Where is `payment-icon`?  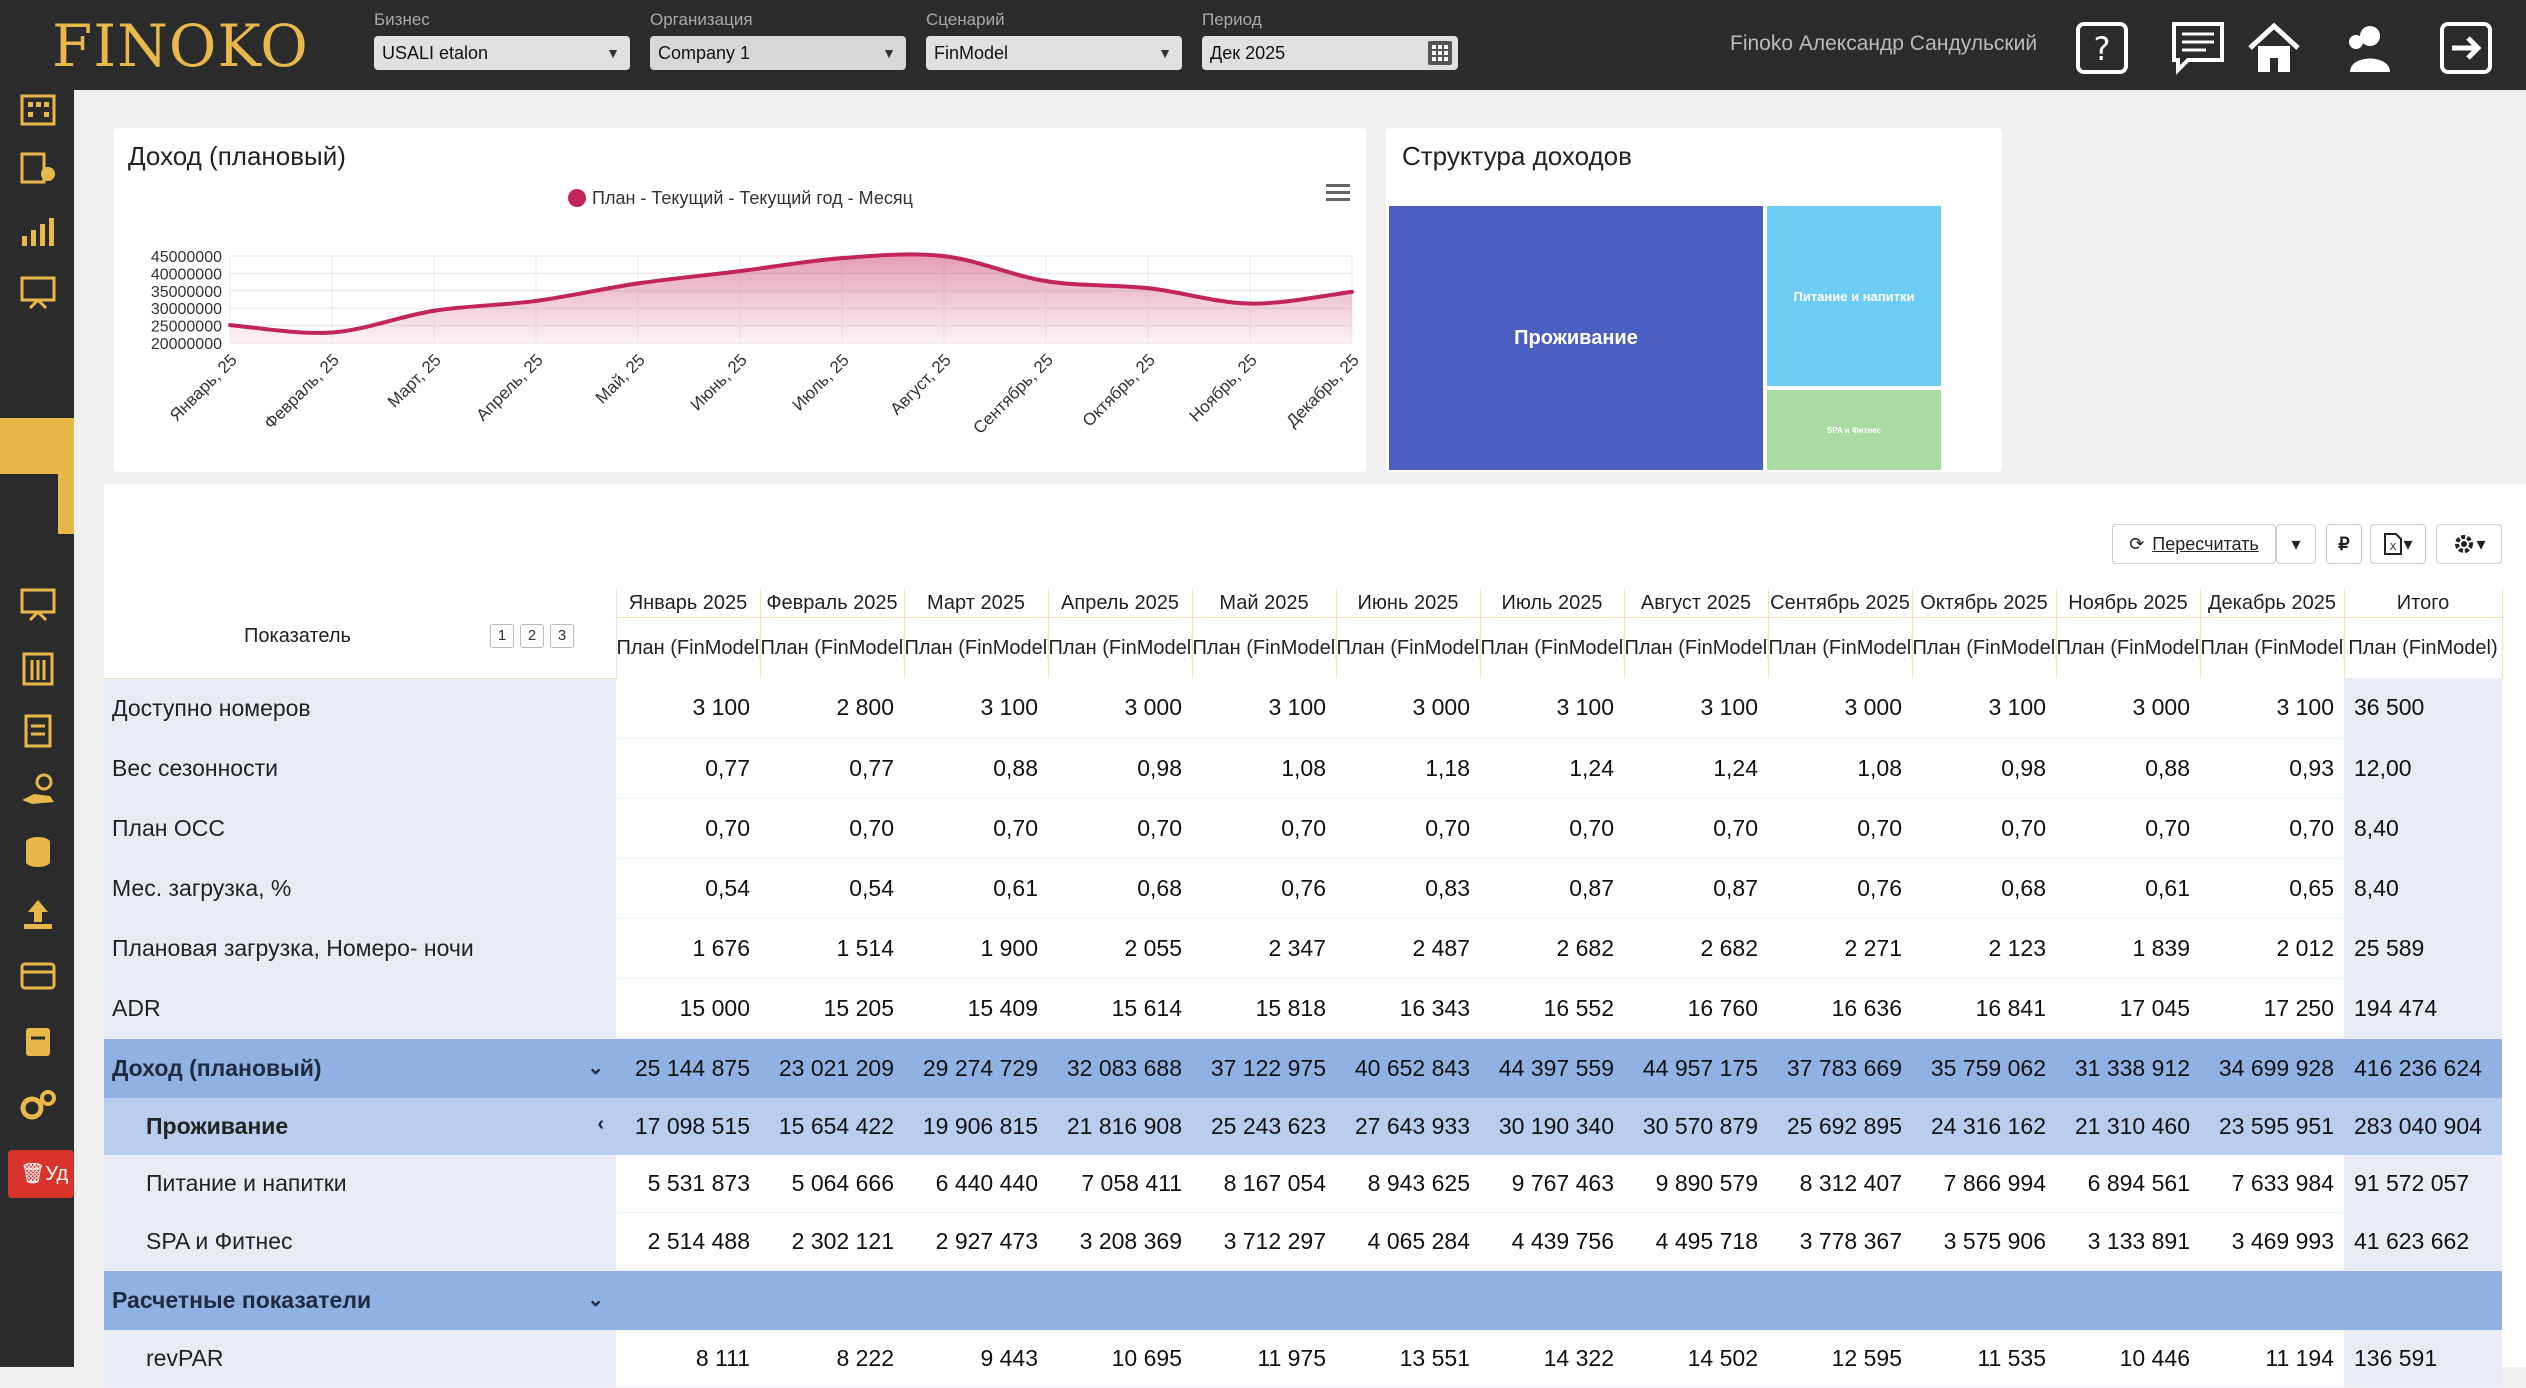
payment-icon is located at coordinates (38, 976).